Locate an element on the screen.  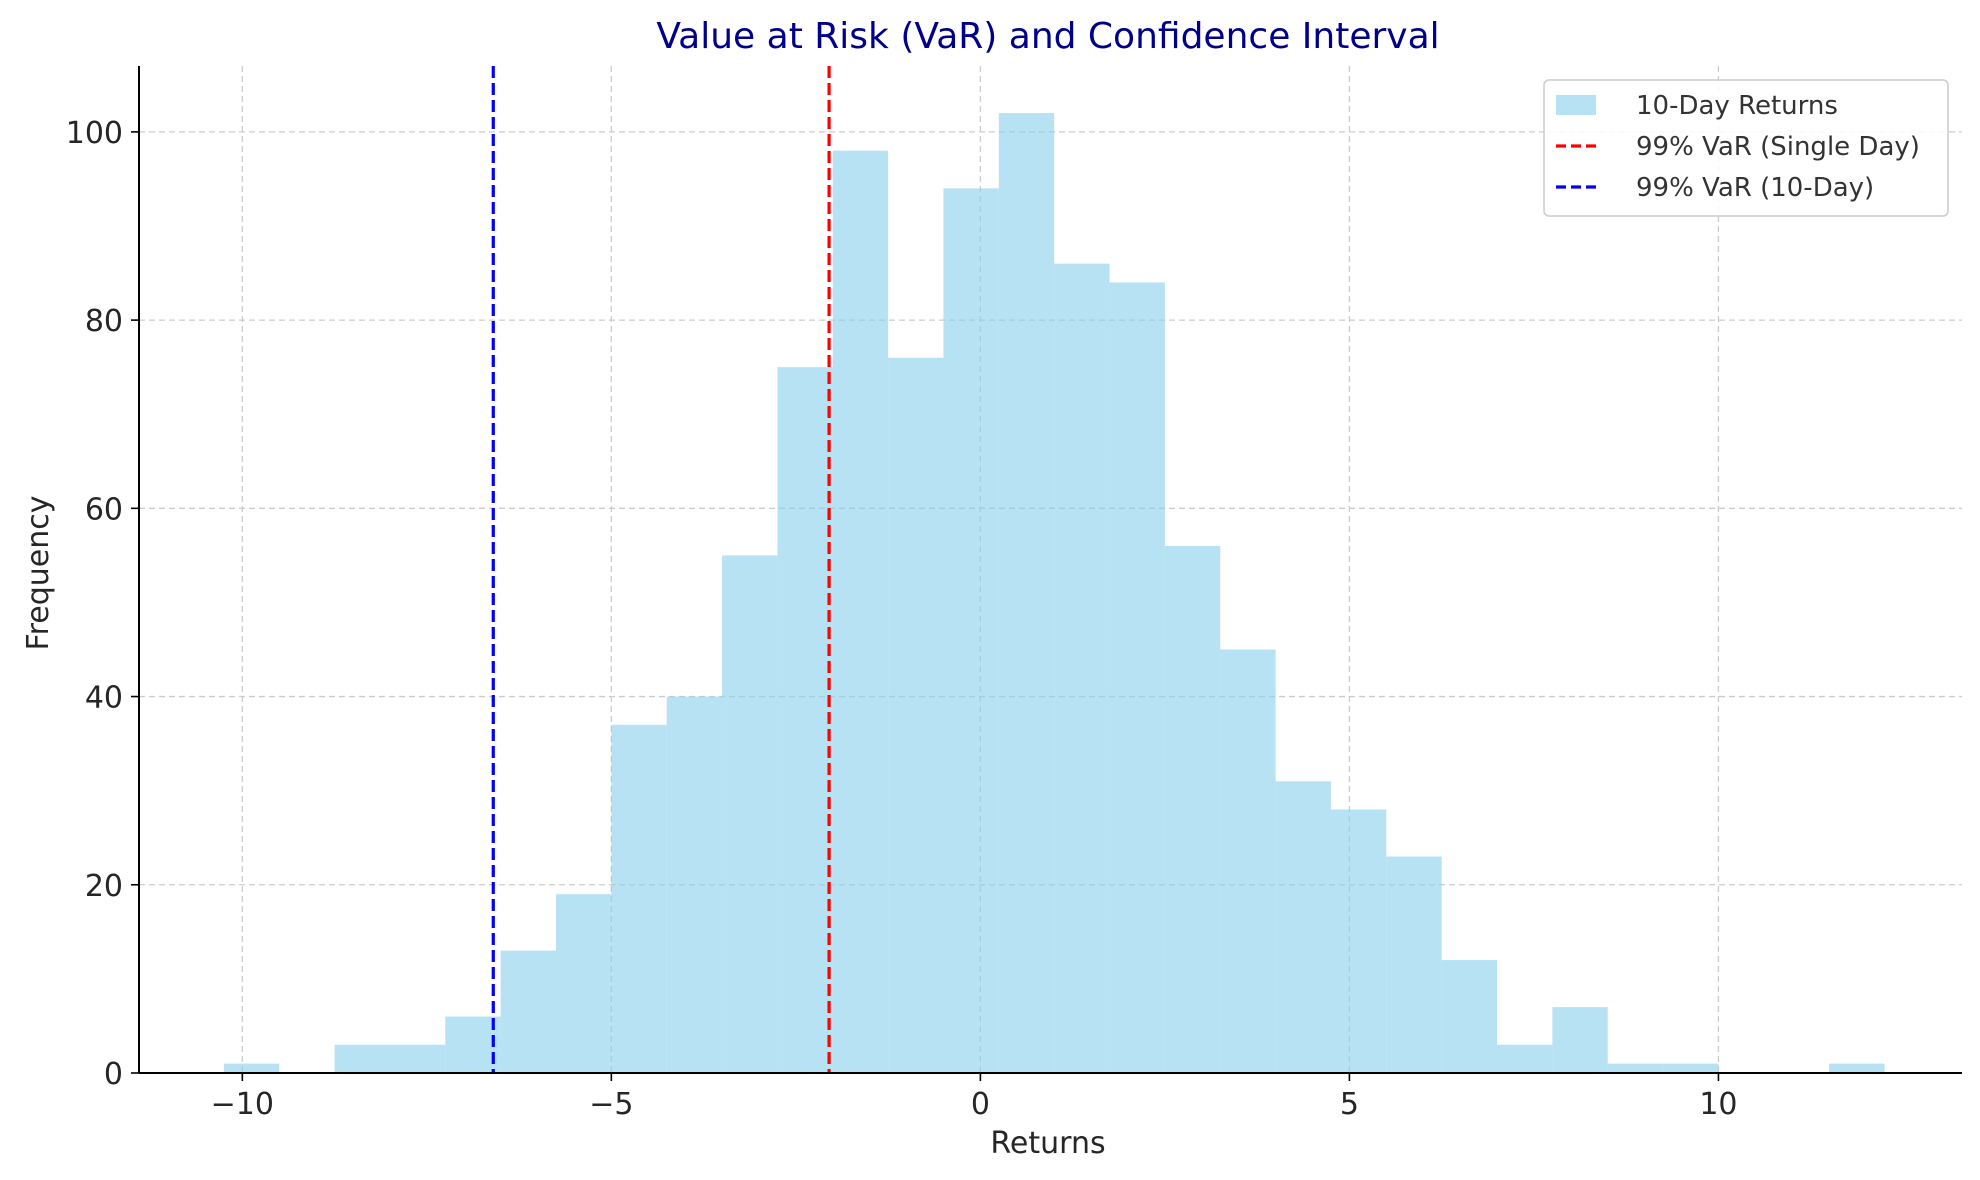
x-tick-labels: −10 −5 0 5 10 is located at coordinates (974, 1104).